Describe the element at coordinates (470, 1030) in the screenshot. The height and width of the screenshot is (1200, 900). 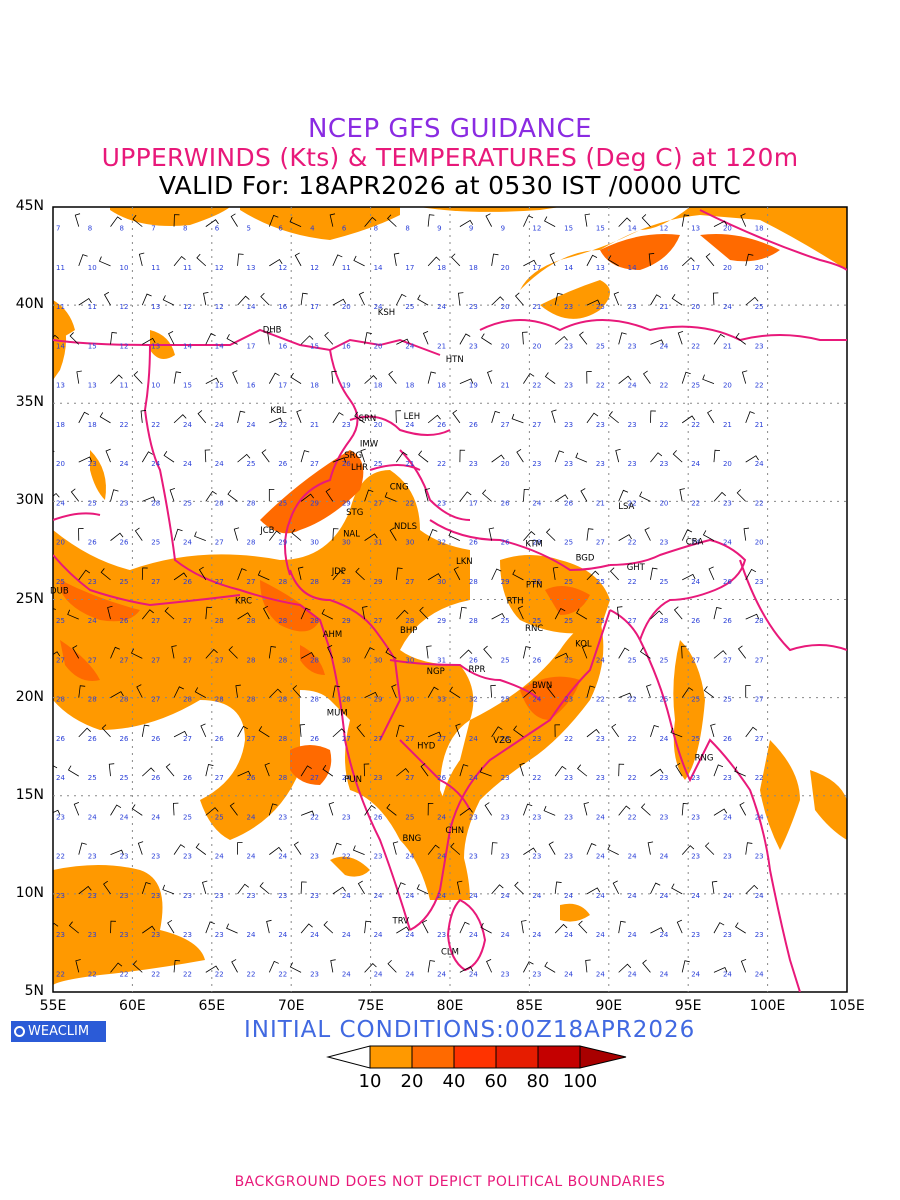
I see `initial-conditions: INITIAL CONDITIONS:00Z18APR2026` at that location.